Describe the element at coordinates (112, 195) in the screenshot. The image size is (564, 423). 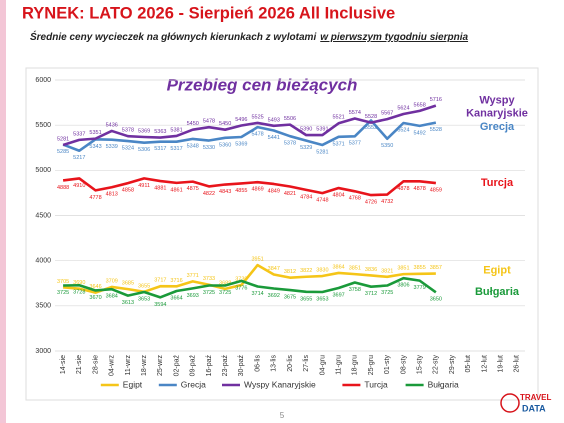
I see `data-label: 4813` at that location.